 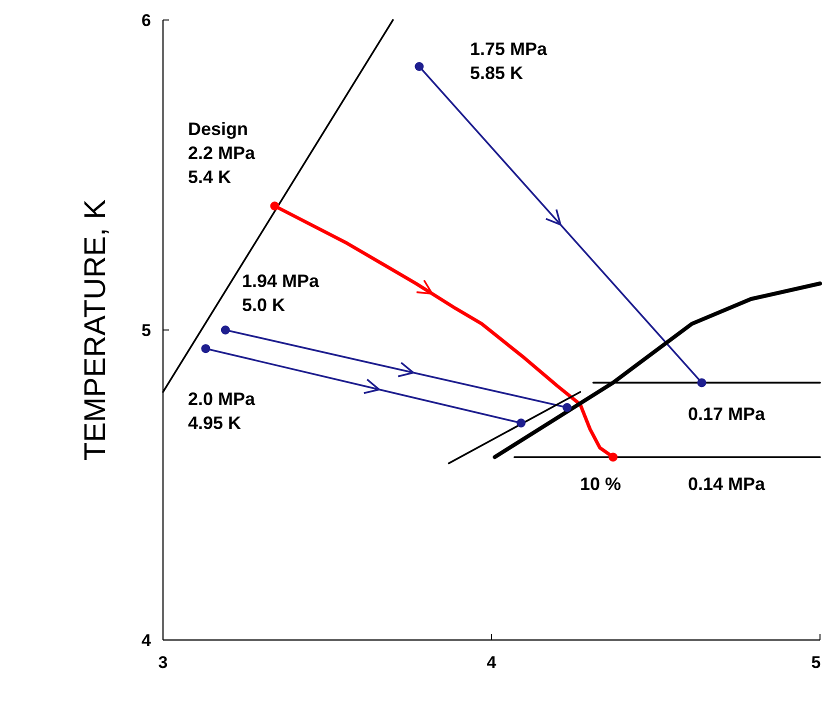 What do you see at coordinates (816, 662) in the screenshot?
I see `x-tick-label: 5` at bounding box center [816, 662].